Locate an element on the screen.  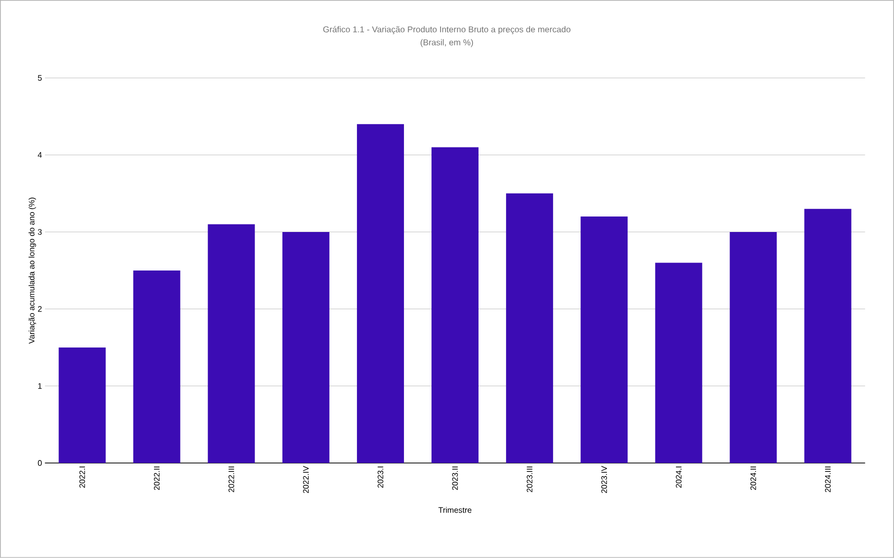
x-tick-label: 2023.IV is located at coordinates (604, 480).